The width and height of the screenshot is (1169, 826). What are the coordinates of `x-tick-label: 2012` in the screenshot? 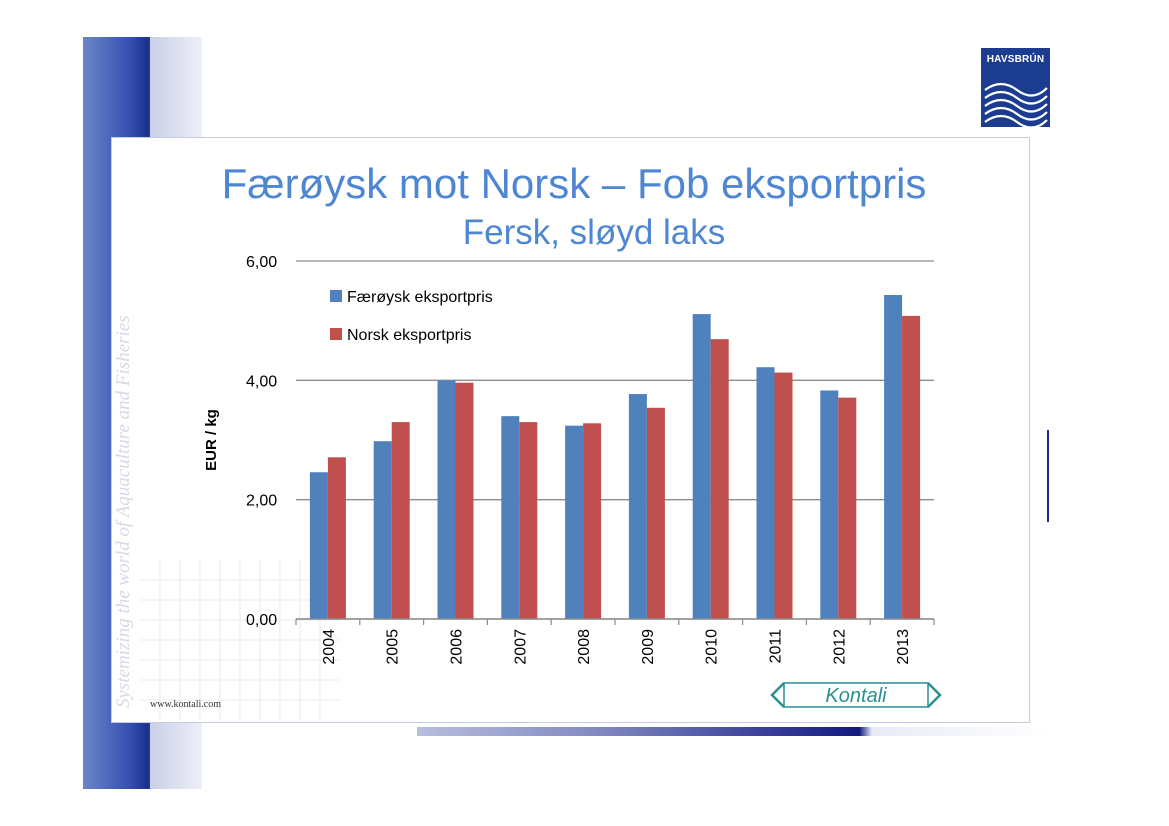 It's located at (839, 647).